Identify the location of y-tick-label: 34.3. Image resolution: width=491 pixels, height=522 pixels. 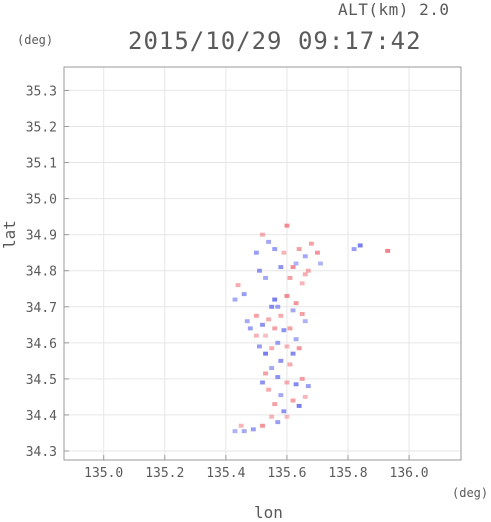
(41, 452).